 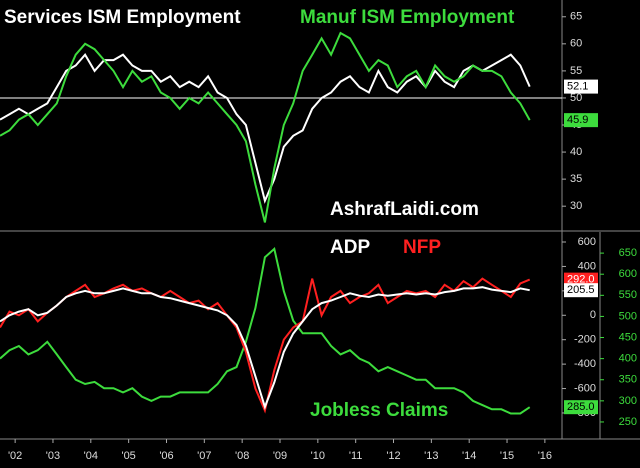 I want to click on series-name: Jobless Claims, so click(x=379, y=410).